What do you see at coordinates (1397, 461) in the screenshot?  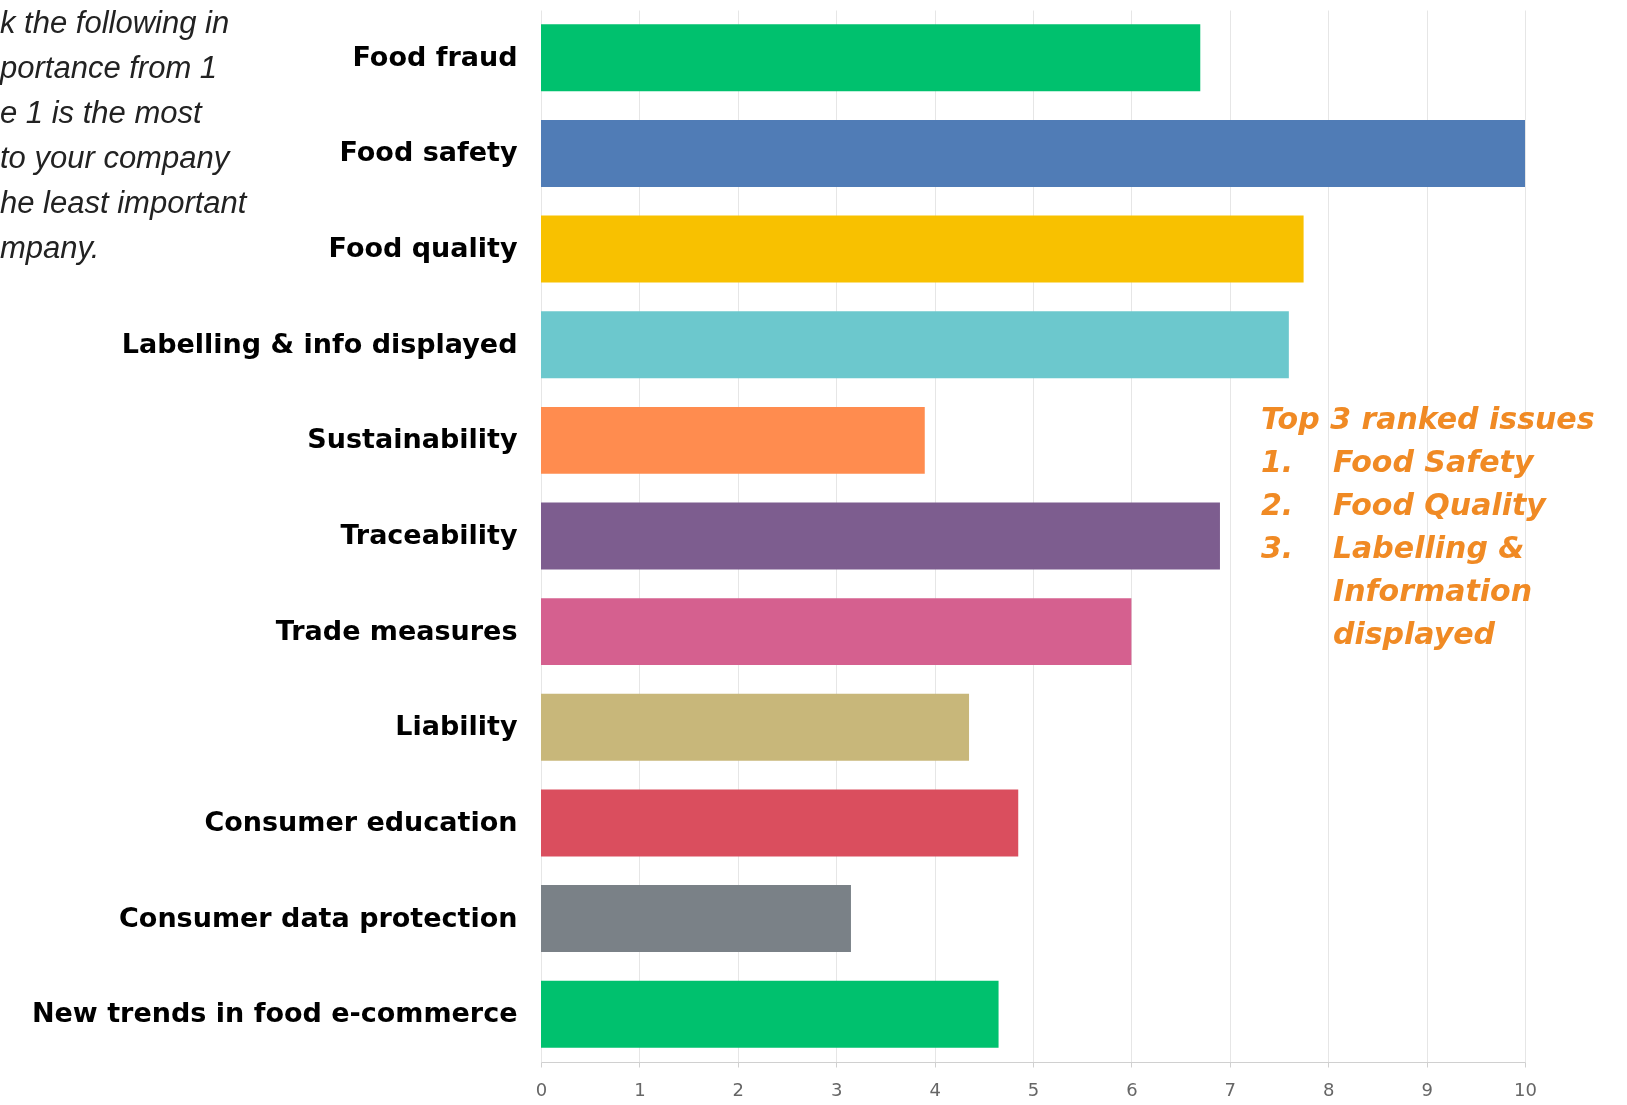 I see `text: 1. Food Safety` at bounding box center [1397, 461].